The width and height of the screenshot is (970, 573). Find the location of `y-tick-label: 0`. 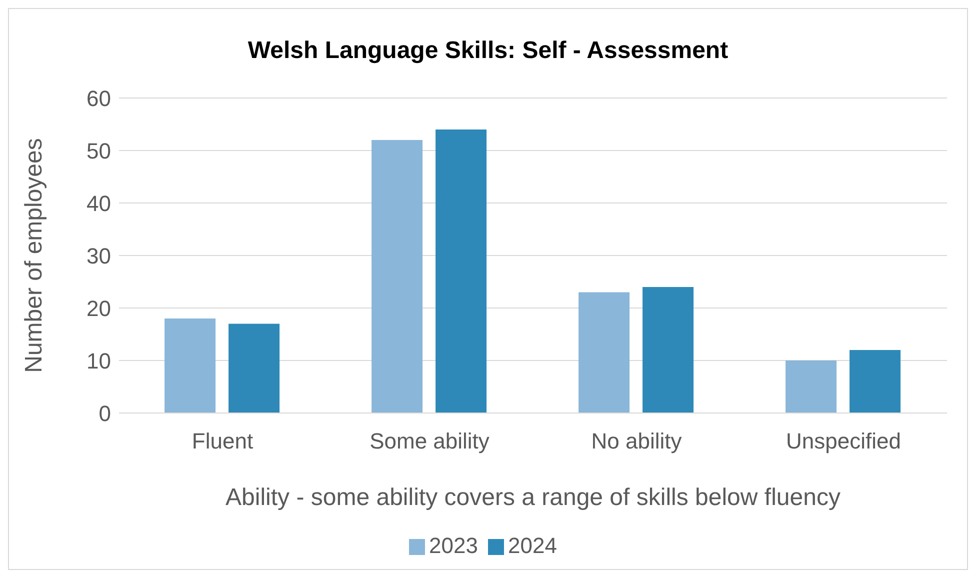

y-tick-label: 0 is located at coordinates (104, 413).